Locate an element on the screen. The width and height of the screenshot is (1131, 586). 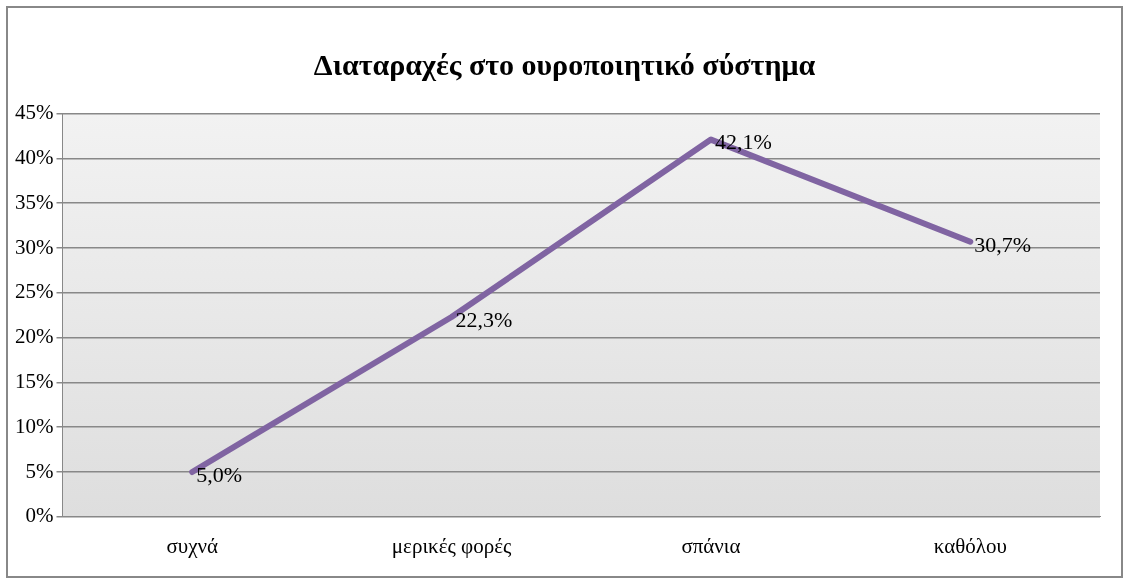
y-tick-label: 35% is located at coordinates (34, 201).